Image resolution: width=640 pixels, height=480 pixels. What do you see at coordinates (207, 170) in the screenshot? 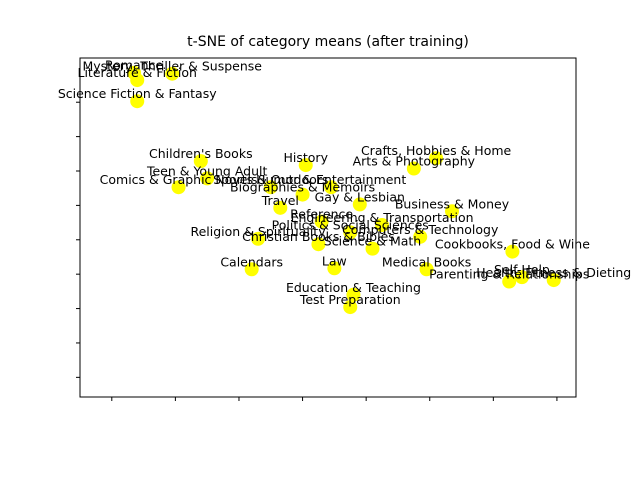
I see `point-label: Teen & Young Adult` at bounding box center [207, 170].